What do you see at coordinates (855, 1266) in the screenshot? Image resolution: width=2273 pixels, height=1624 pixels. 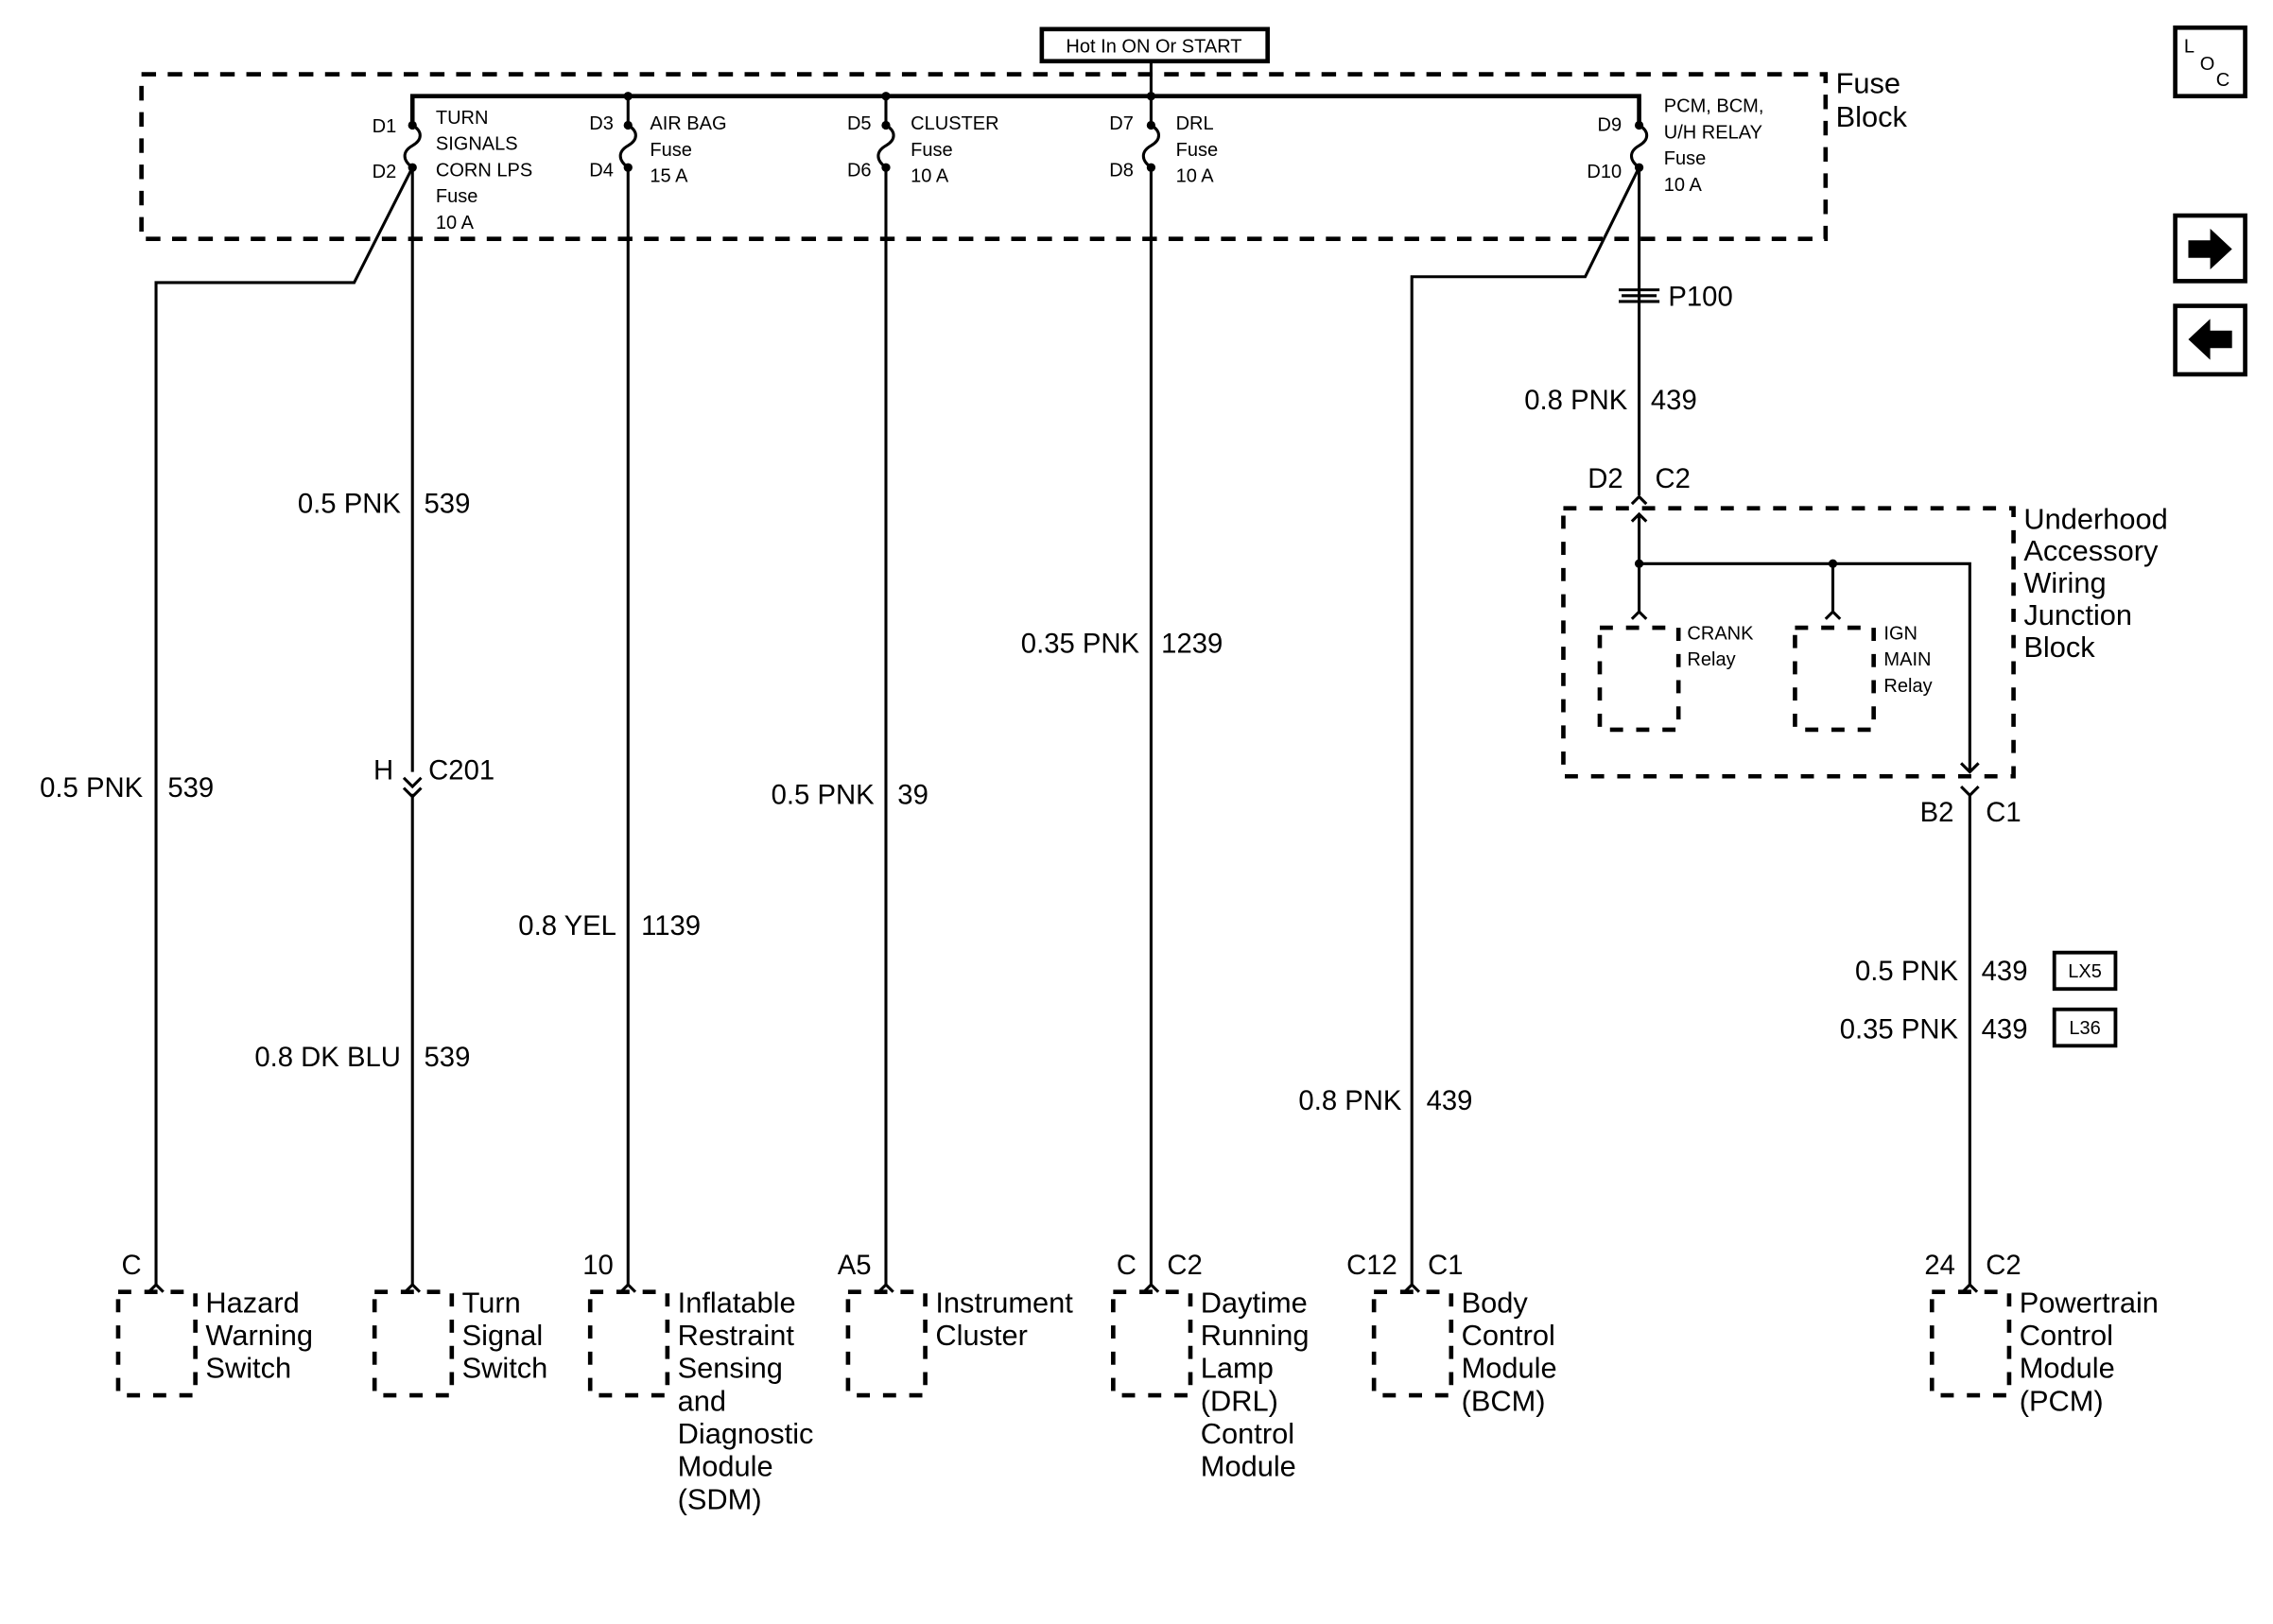 I see `connector-pin: A5` at bounding box center [855, 1266].